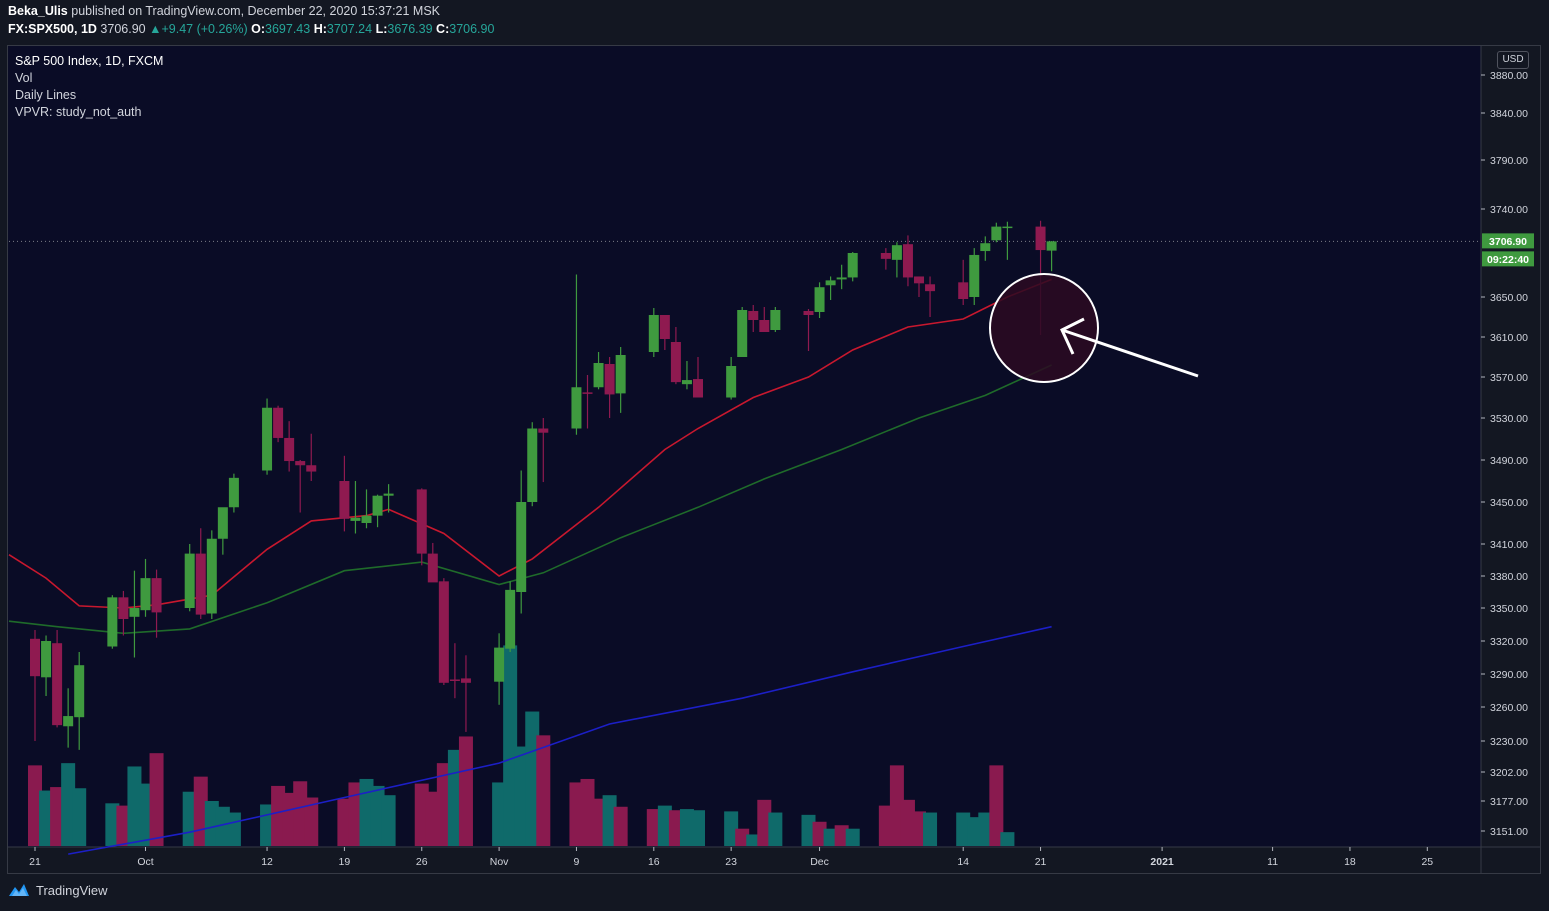 Image resolution: width=1549 pixels, height=911 pixels. I want to click on time-tick-label: 16, so click(654, 862).